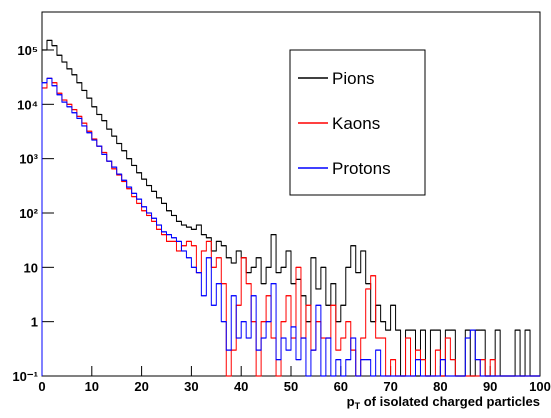 Image resolution: width=551 pixels, height=418 pixels. I want to click on y-tick-label: 1, so click(34, 322).